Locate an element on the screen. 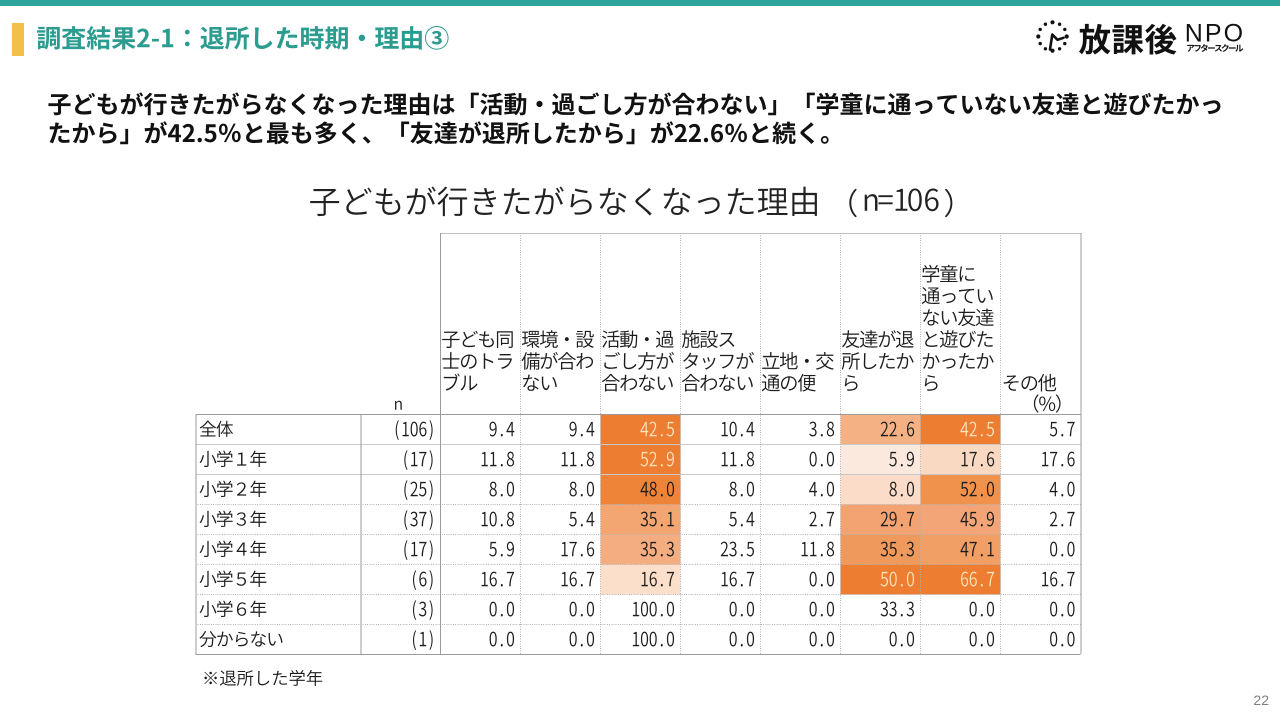  svg-text: 22 is located at coordinates (1261, 700).